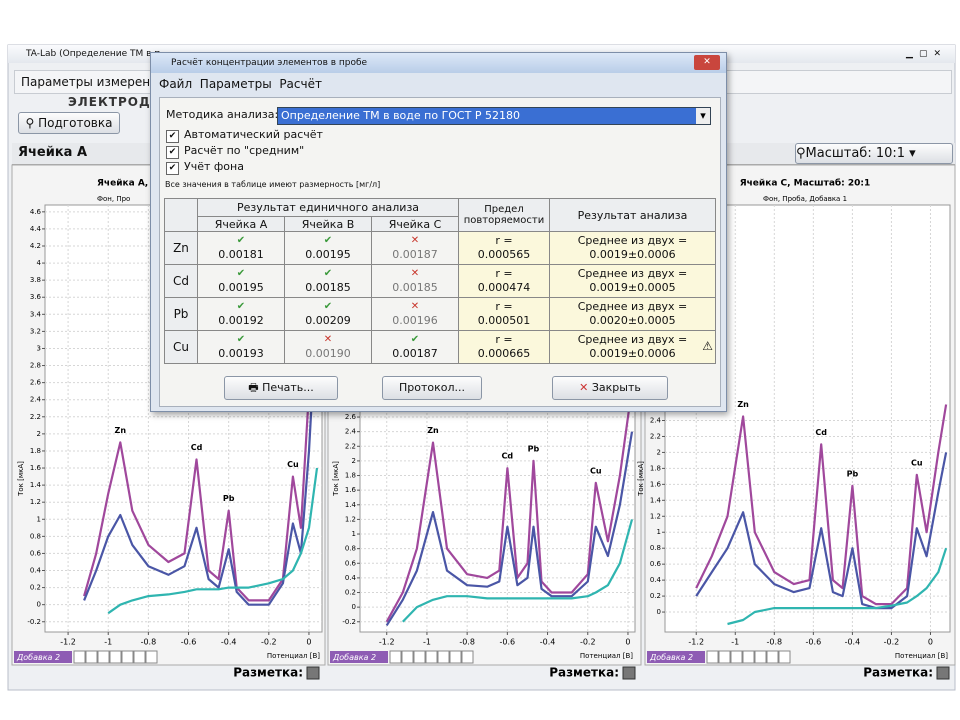 Image resolution: width=960 pixels, height=720 pixels. Describe the element at coordinates (892, 642) in the screenshot. I see `x-tick-label: -0.2` at that location.